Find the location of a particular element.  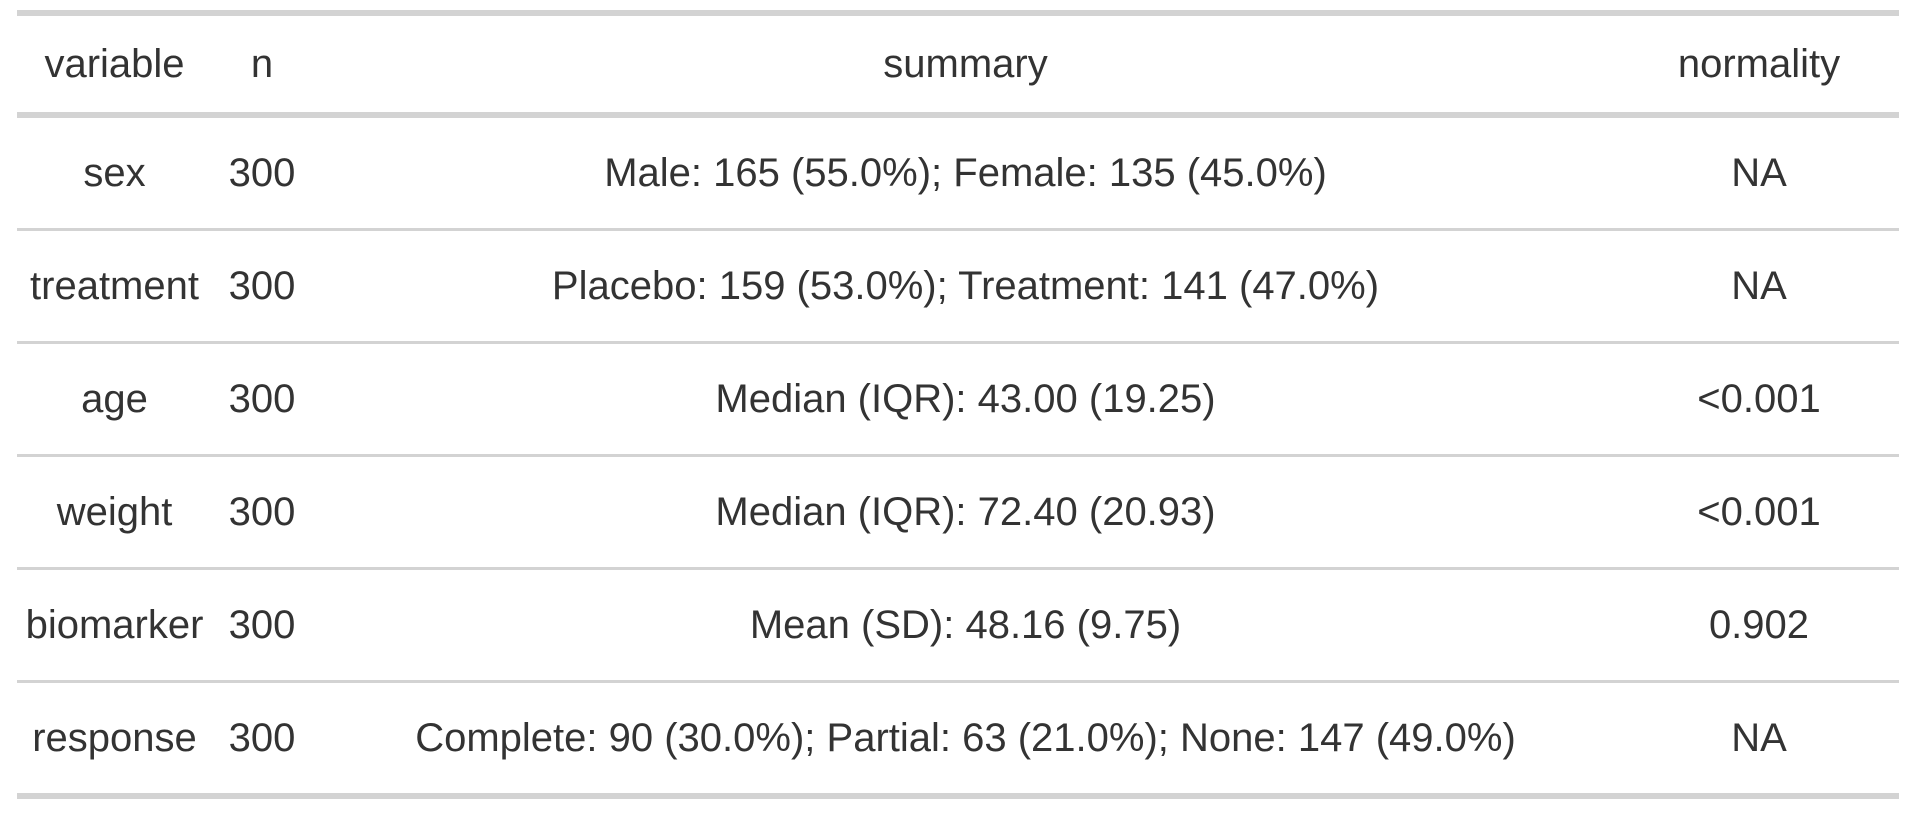

cell-summary: Male: 165 (55.0%); Female: 135 (45.0%) is located at coordinates (965, 173).